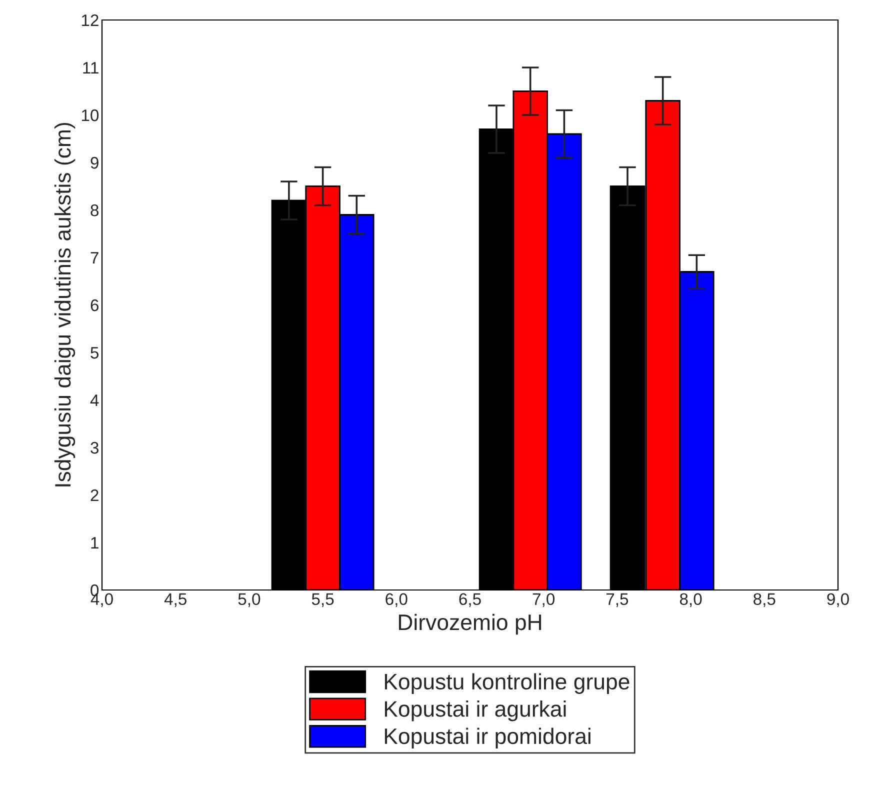 Image resolution: width=887 pixels, height=789 pixels. Describe the element at coordinates (90, 115) in the screenshot. I see `y-tick-label: 10` at that location.